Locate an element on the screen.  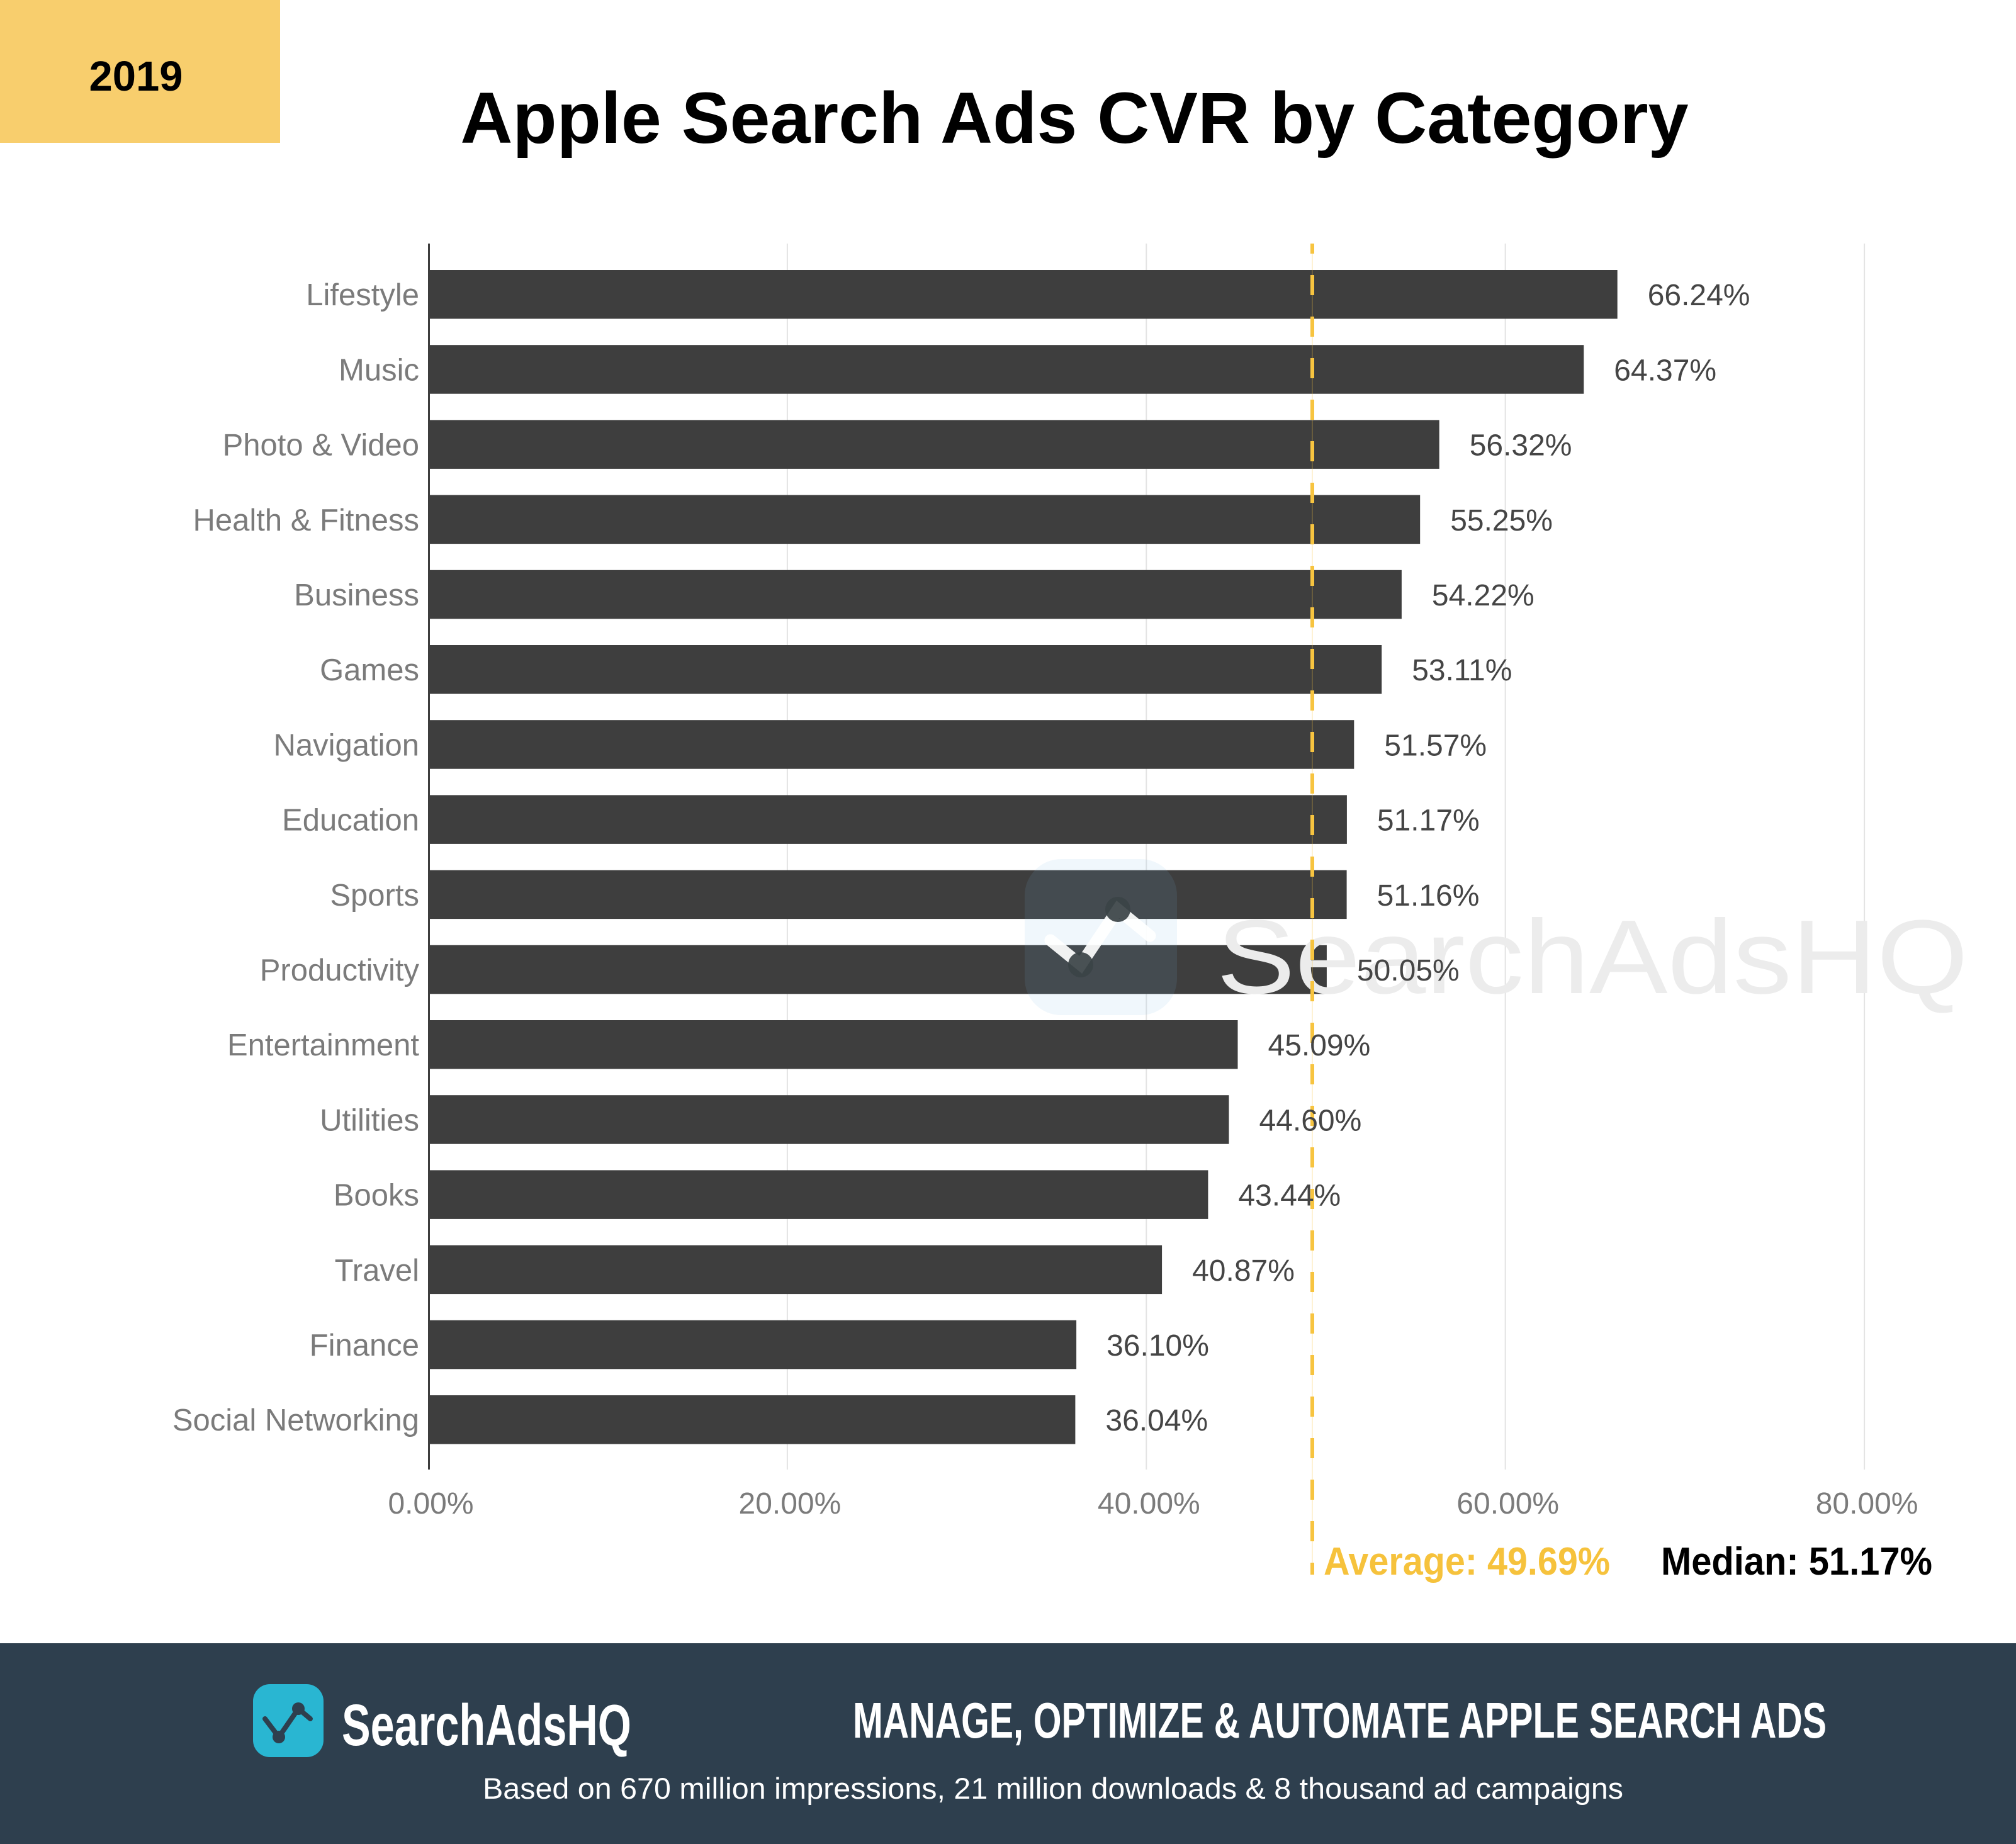
svg-text: Lifestyle is located at coordinates (362, 295).